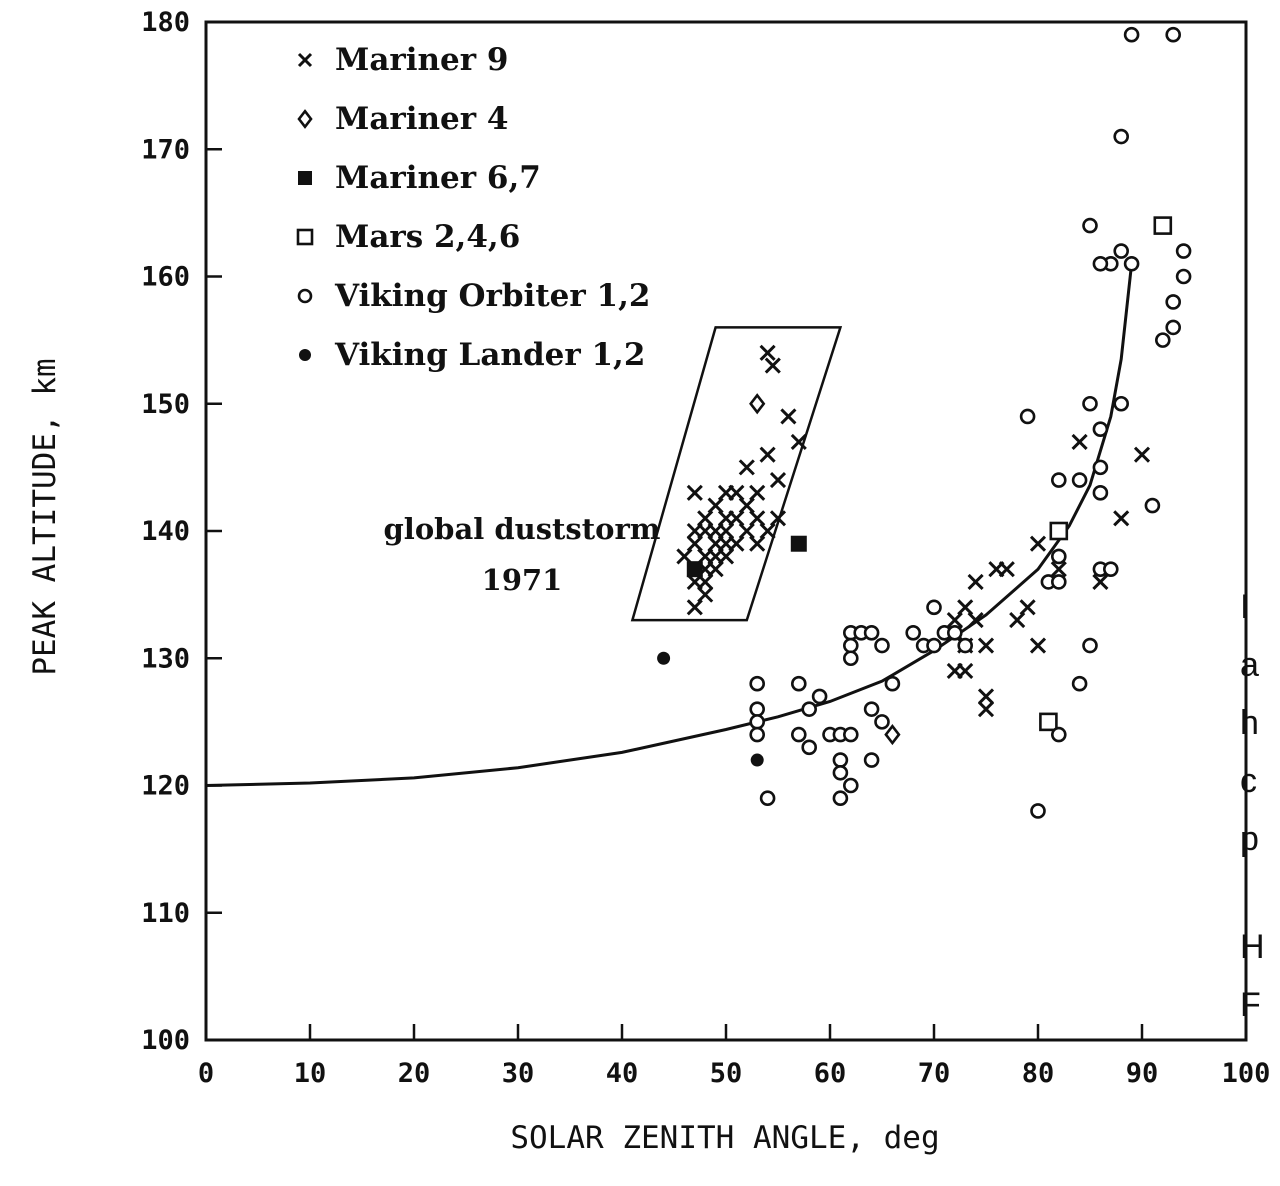  Describe the element at coordinates (489, 355) in the screenshot. I see `legend-label: Viking Lander 1,2` at that location.